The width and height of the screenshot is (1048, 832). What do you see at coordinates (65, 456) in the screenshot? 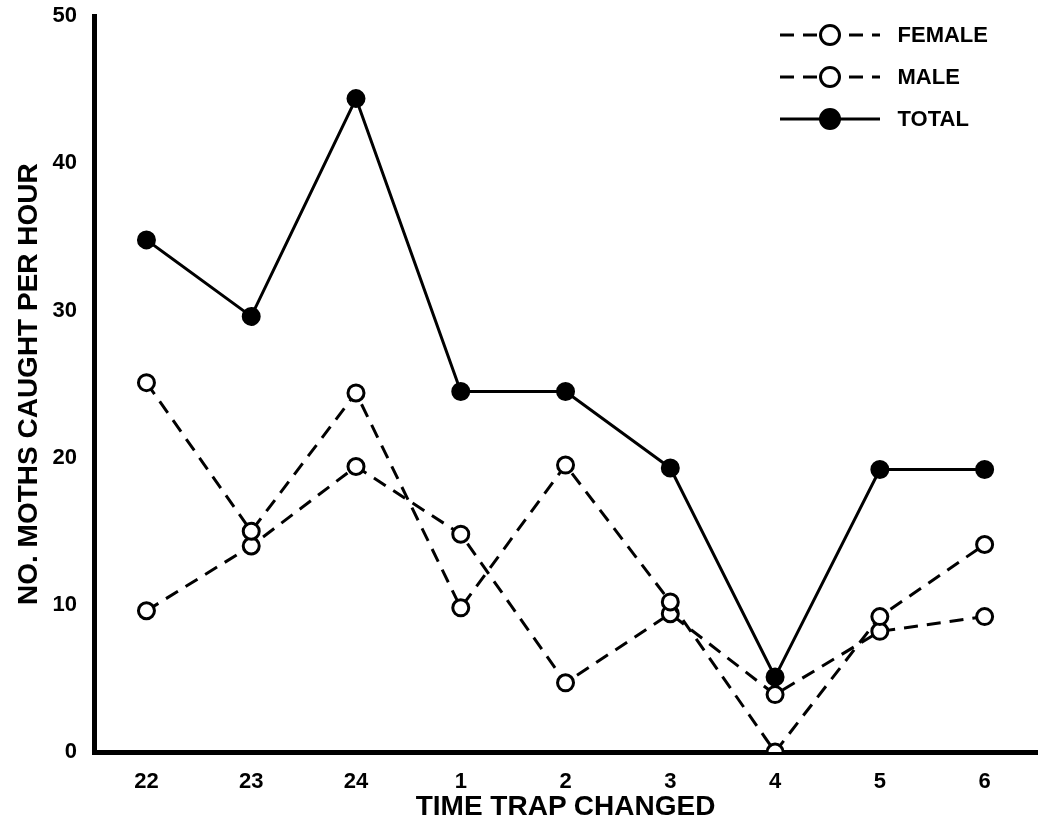
I see `y-tick-label: 20` at bounding box center [65, 456].